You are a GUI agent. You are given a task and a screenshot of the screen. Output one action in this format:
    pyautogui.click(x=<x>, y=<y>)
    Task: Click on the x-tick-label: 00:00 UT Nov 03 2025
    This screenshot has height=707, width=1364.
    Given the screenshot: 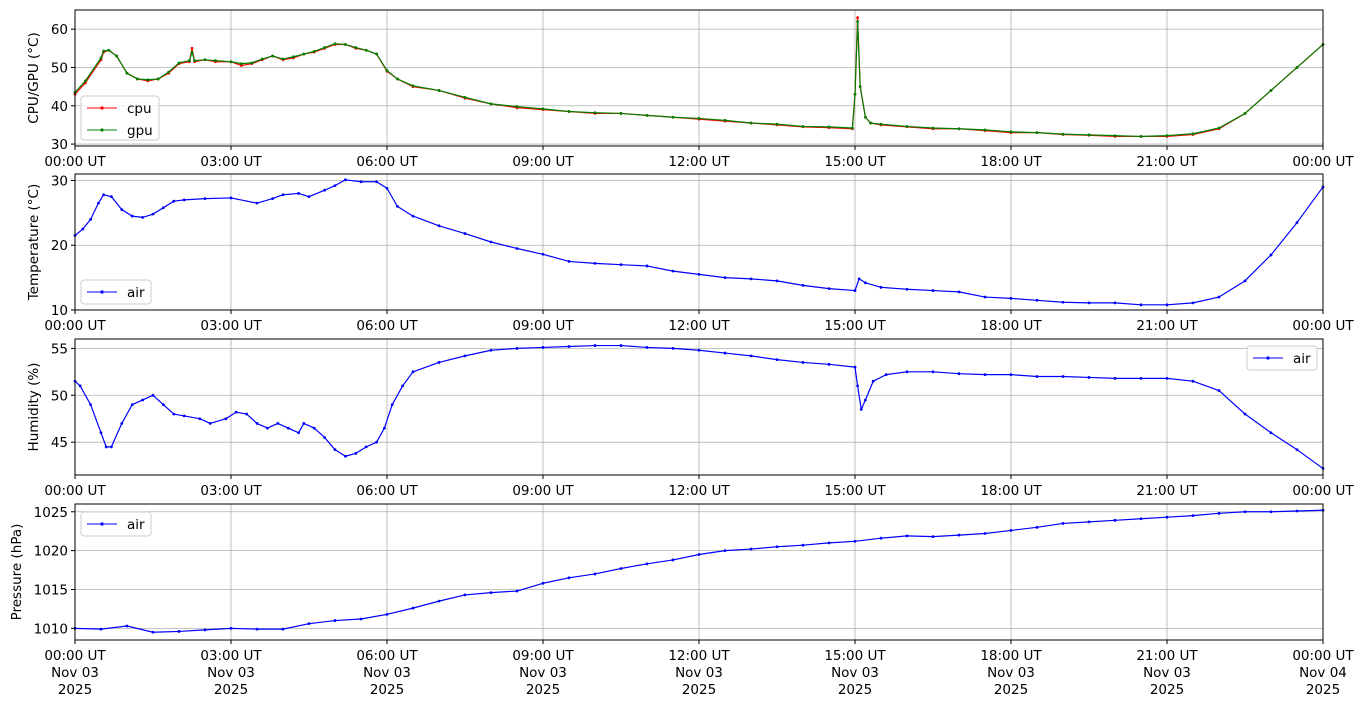 What is the action you would take?
    pyautogui.click(x=75, y=673)
    